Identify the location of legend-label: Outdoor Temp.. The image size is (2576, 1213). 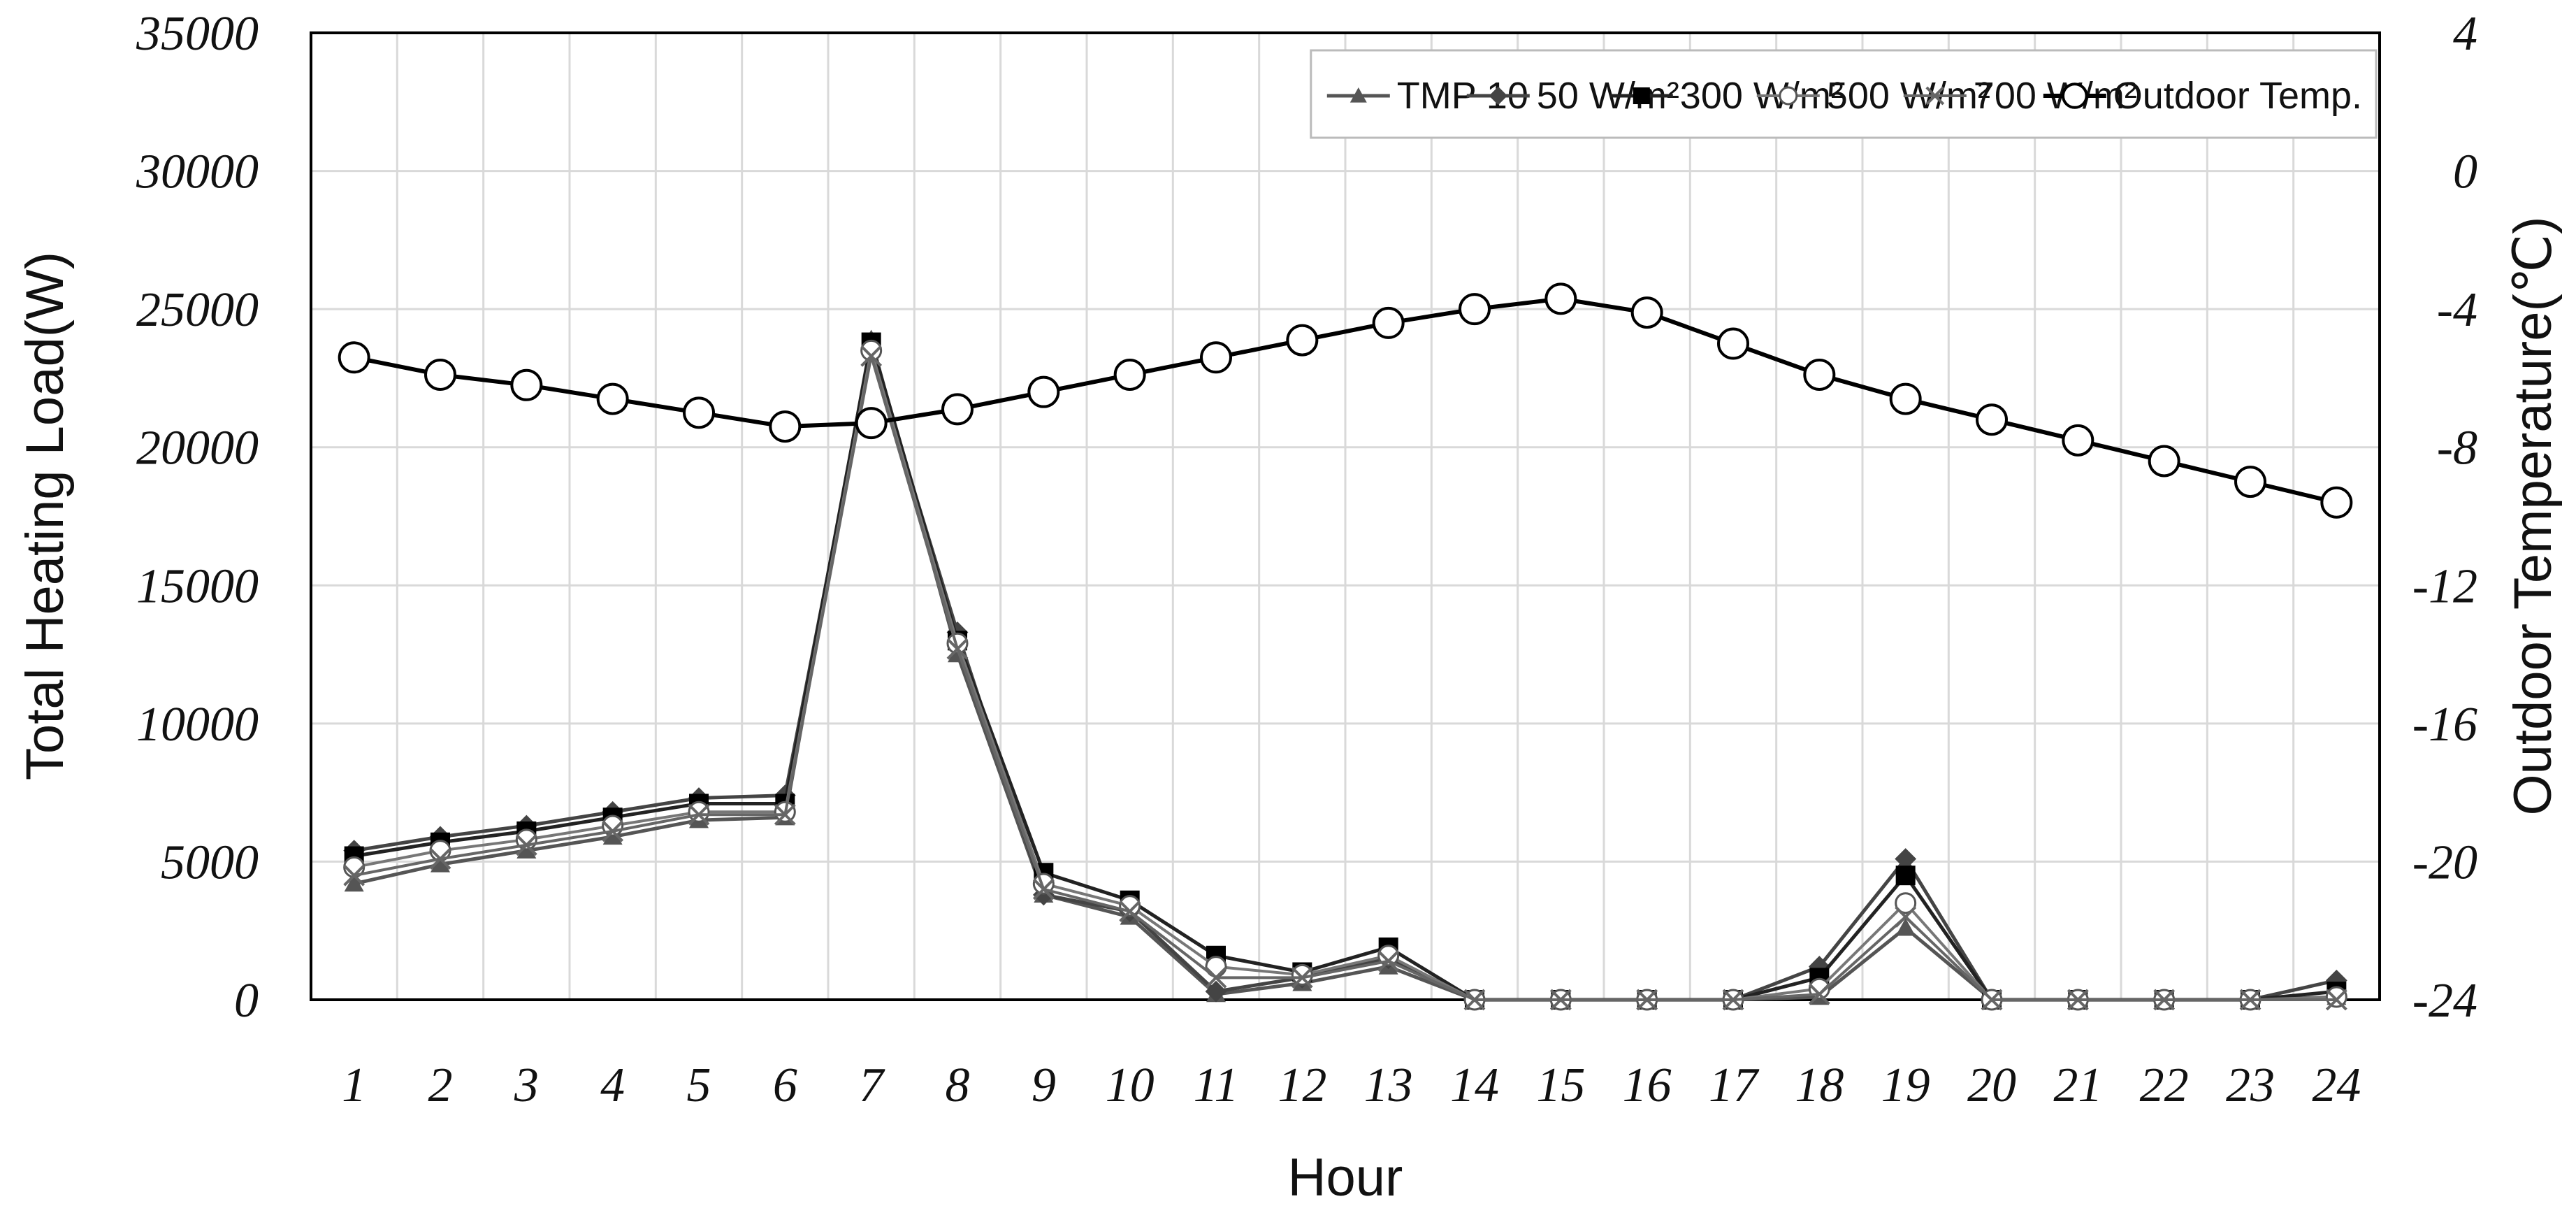
(2237, 96).